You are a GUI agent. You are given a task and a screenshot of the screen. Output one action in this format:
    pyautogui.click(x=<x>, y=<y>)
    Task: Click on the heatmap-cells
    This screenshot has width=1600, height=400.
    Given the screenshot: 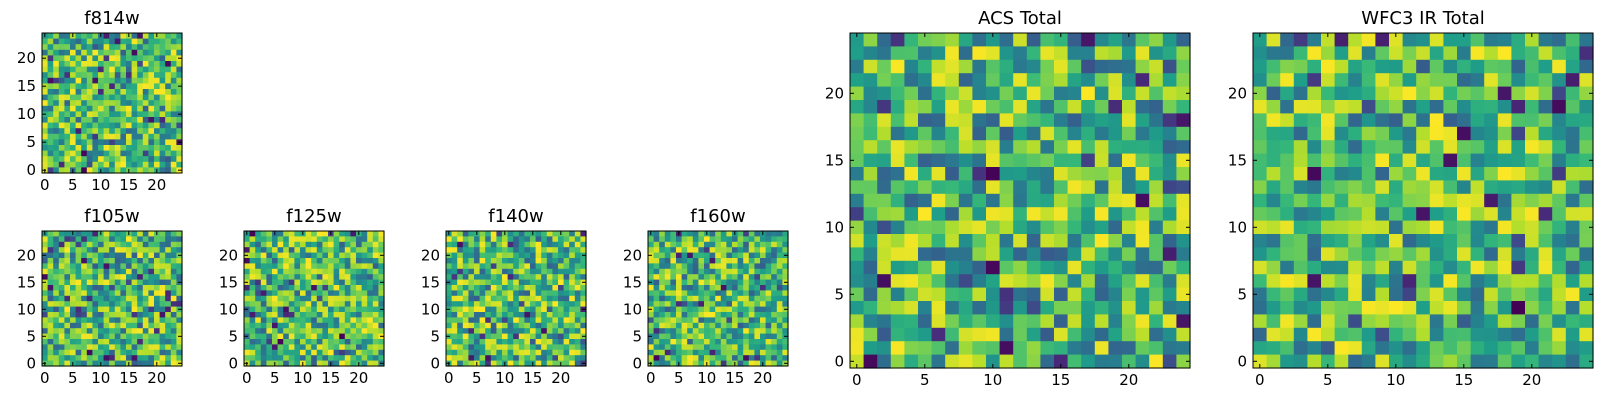 What is the action you would take?
    pyautogui.click(x=718, y=299)
    